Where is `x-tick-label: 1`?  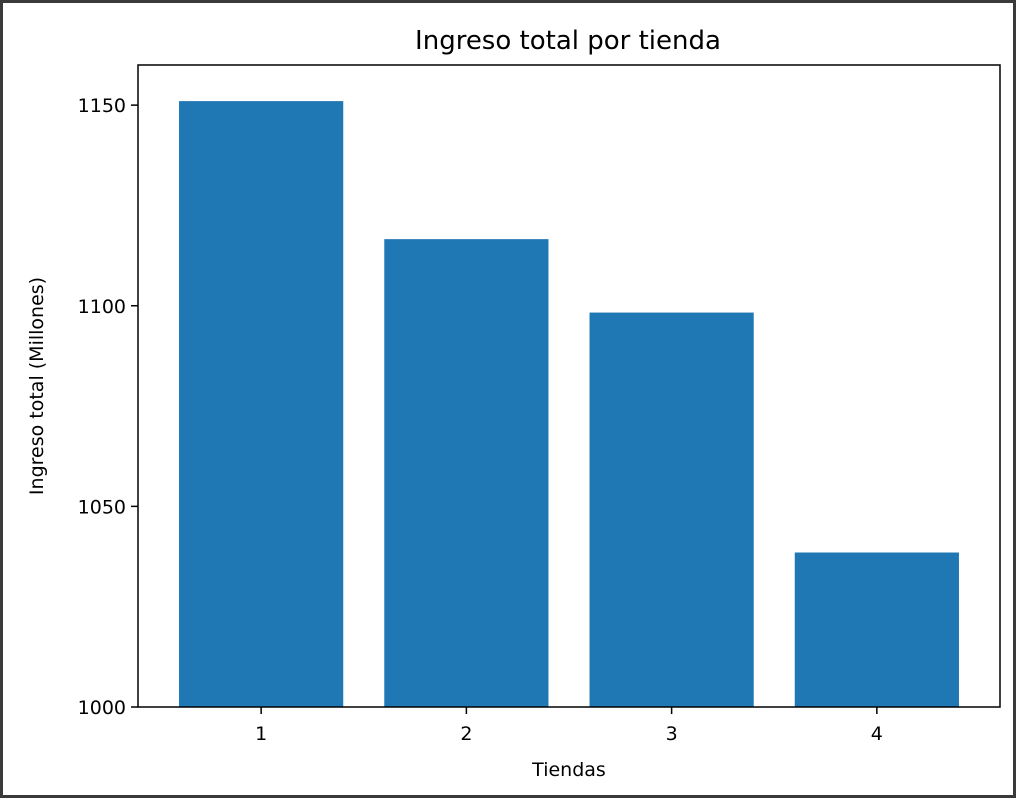
x-tick-label: 1 is located at coordinates (261, 734).